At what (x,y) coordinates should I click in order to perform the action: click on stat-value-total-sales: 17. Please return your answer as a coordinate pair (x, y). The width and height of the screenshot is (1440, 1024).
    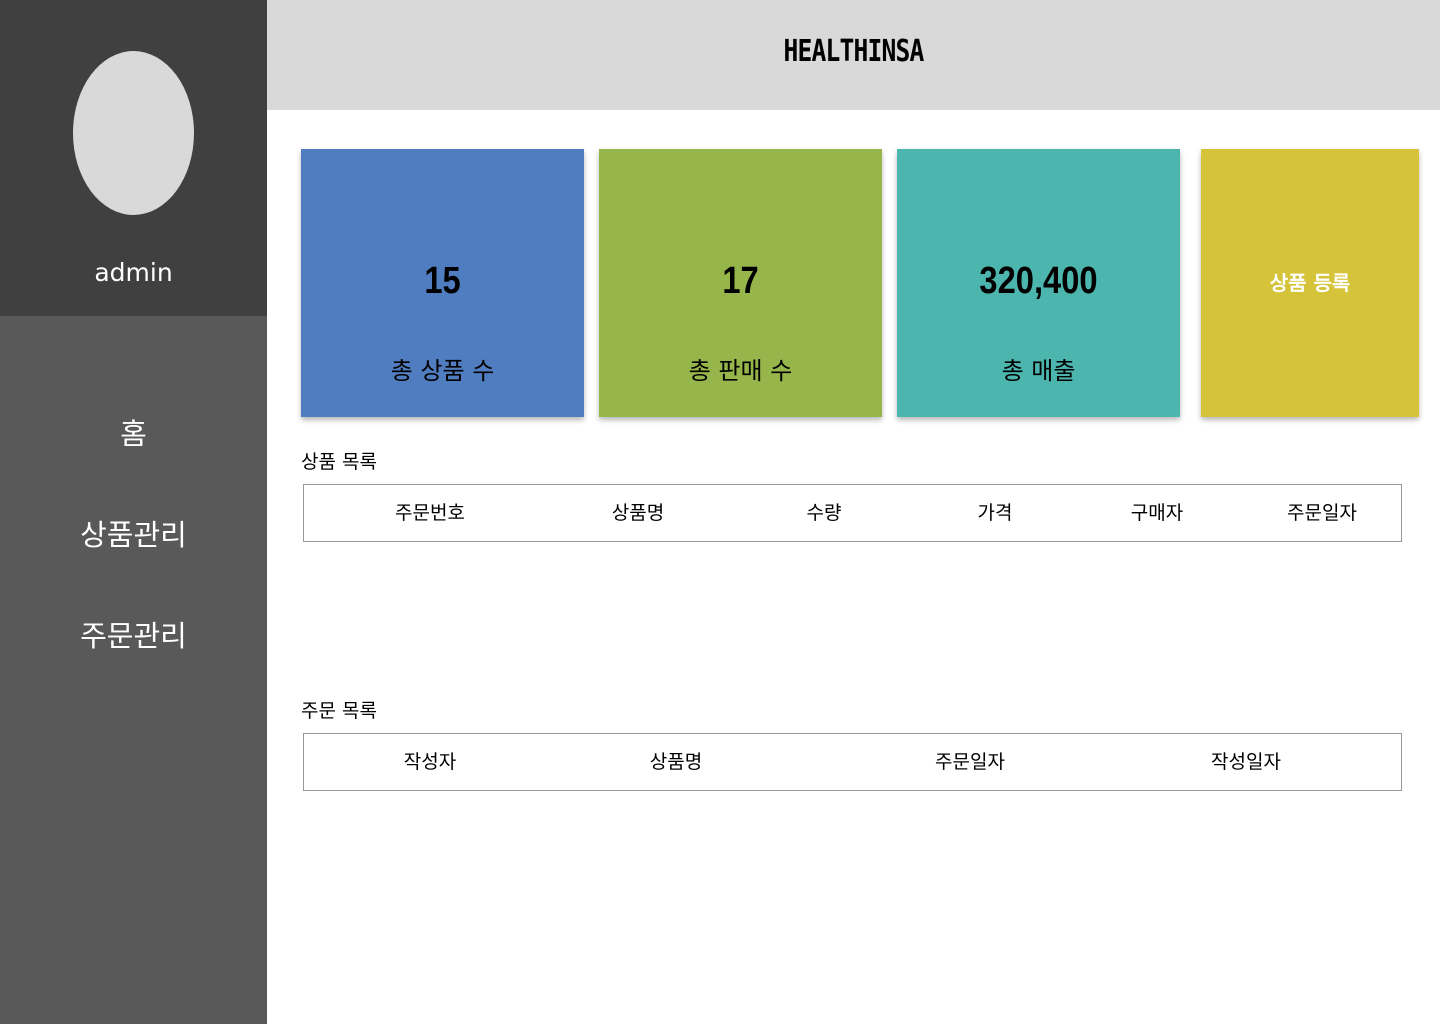
    Looking at the image, I should click on (740, 281).